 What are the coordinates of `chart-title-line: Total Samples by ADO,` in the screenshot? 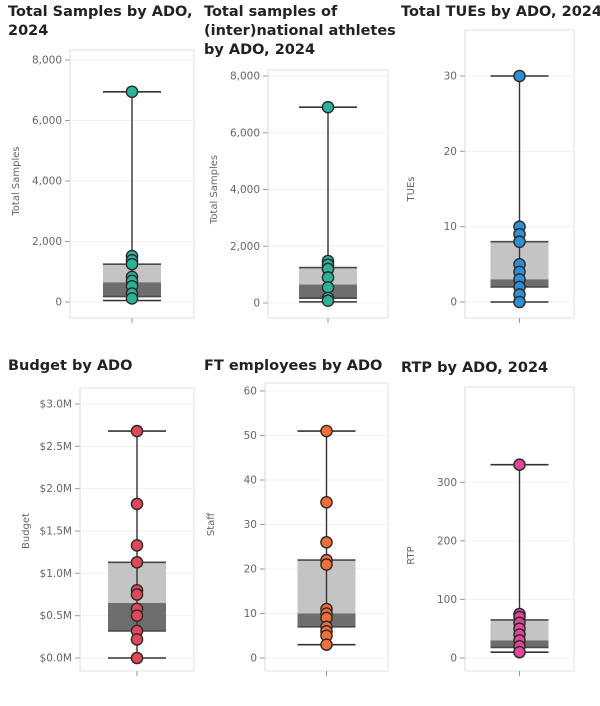 It's located at (100, 12).